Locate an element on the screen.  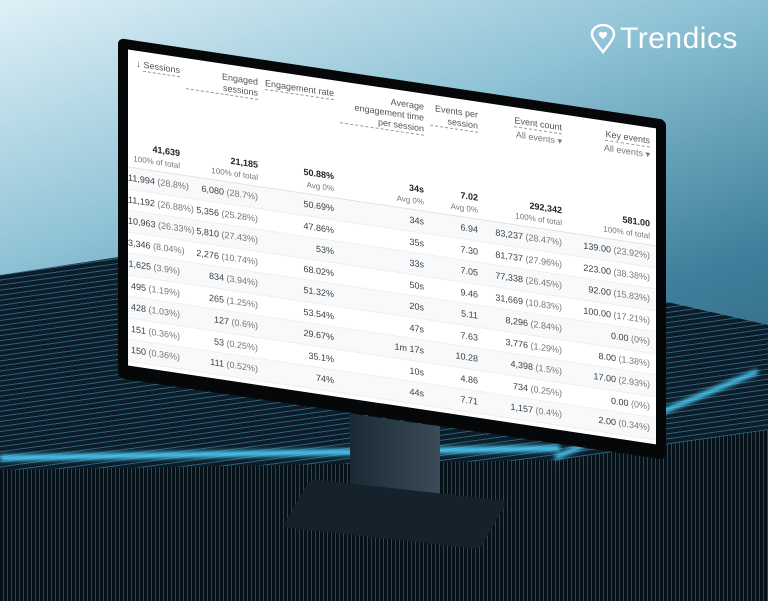
cell-value: 6.94 is located at coordinates (469, 229).